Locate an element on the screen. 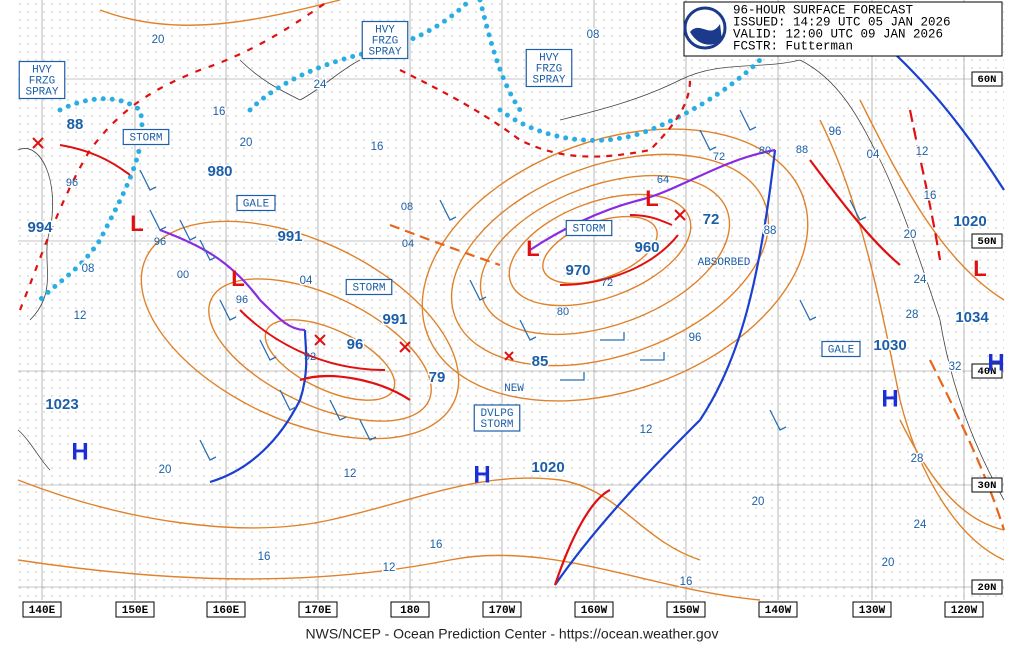 The height and width of the screenshot is (652, 1024). header-line: VALID: 12:00 UTC 09 JAN 2026 is located at coordinates (838, 34).